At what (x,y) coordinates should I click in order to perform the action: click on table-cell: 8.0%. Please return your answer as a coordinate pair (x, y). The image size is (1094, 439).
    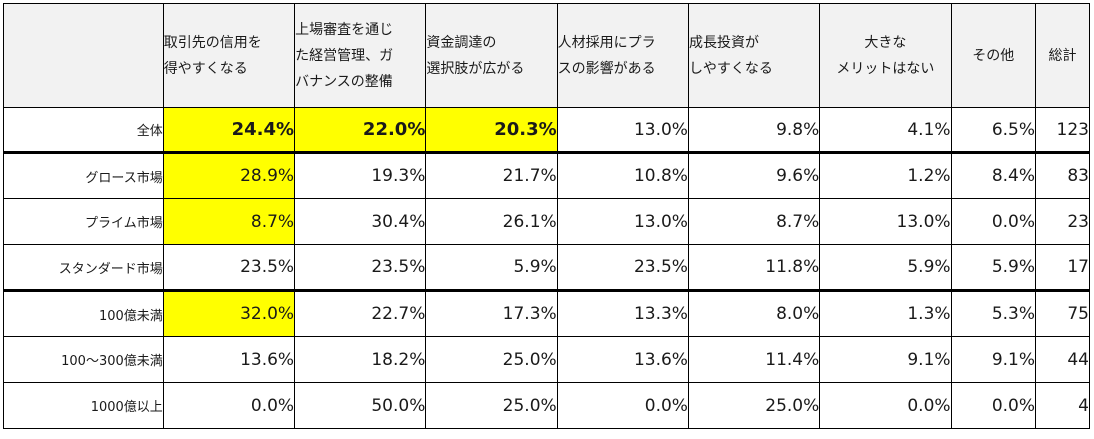
    Looking at the image, I should click on (754, 313).